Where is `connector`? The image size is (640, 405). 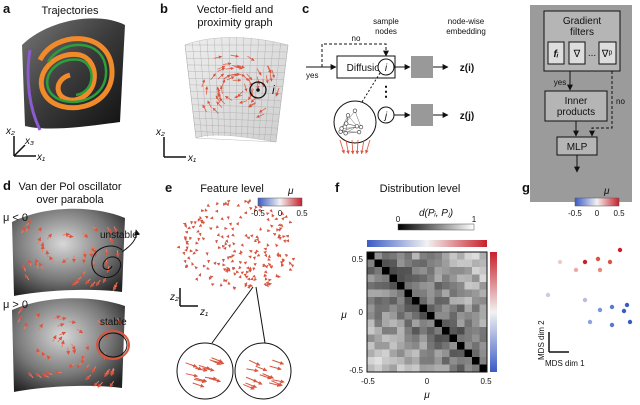 connector is located at coordinates (232, 315).